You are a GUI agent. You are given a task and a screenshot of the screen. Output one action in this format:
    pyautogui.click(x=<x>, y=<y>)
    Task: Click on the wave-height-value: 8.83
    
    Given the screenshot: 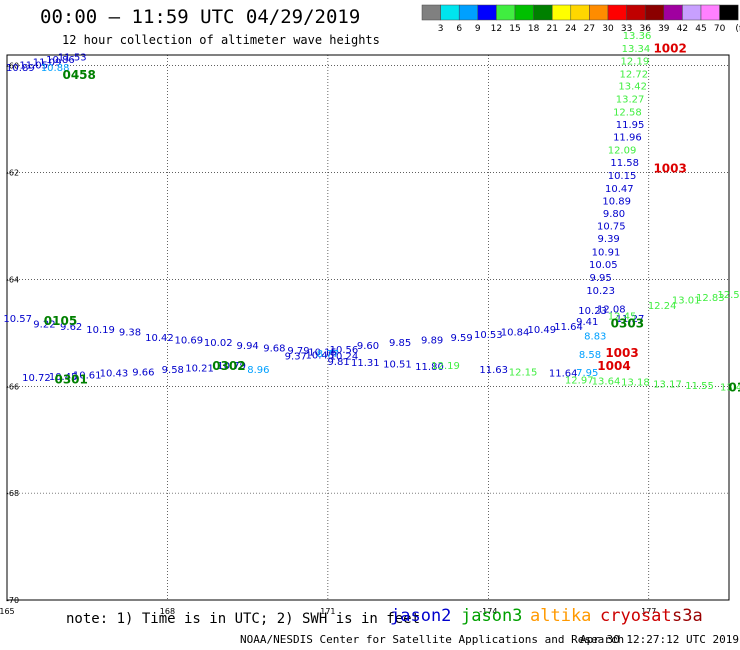 What is the action you would take?
    pyautogui.click(x=595, y=336)
    